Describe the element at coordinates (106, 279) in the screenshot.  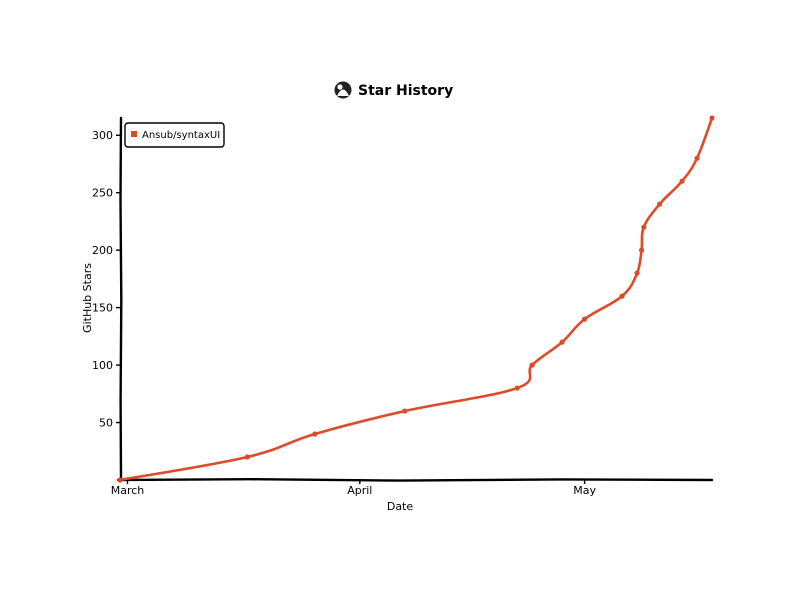
I see `y-ticks: 50 100 150 200 250 300` at that location.